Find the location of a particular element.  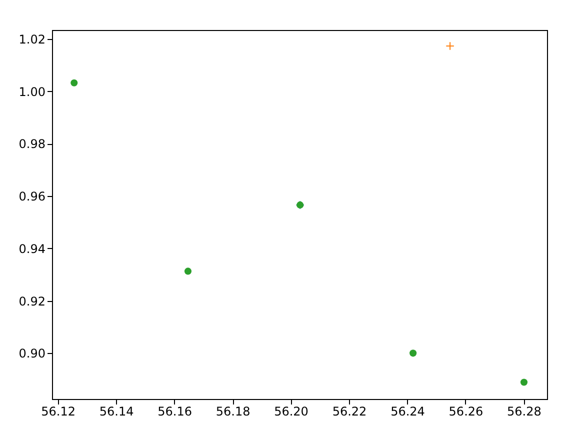

x-tick-label: 56.12 is located at coordinates (58, 411).